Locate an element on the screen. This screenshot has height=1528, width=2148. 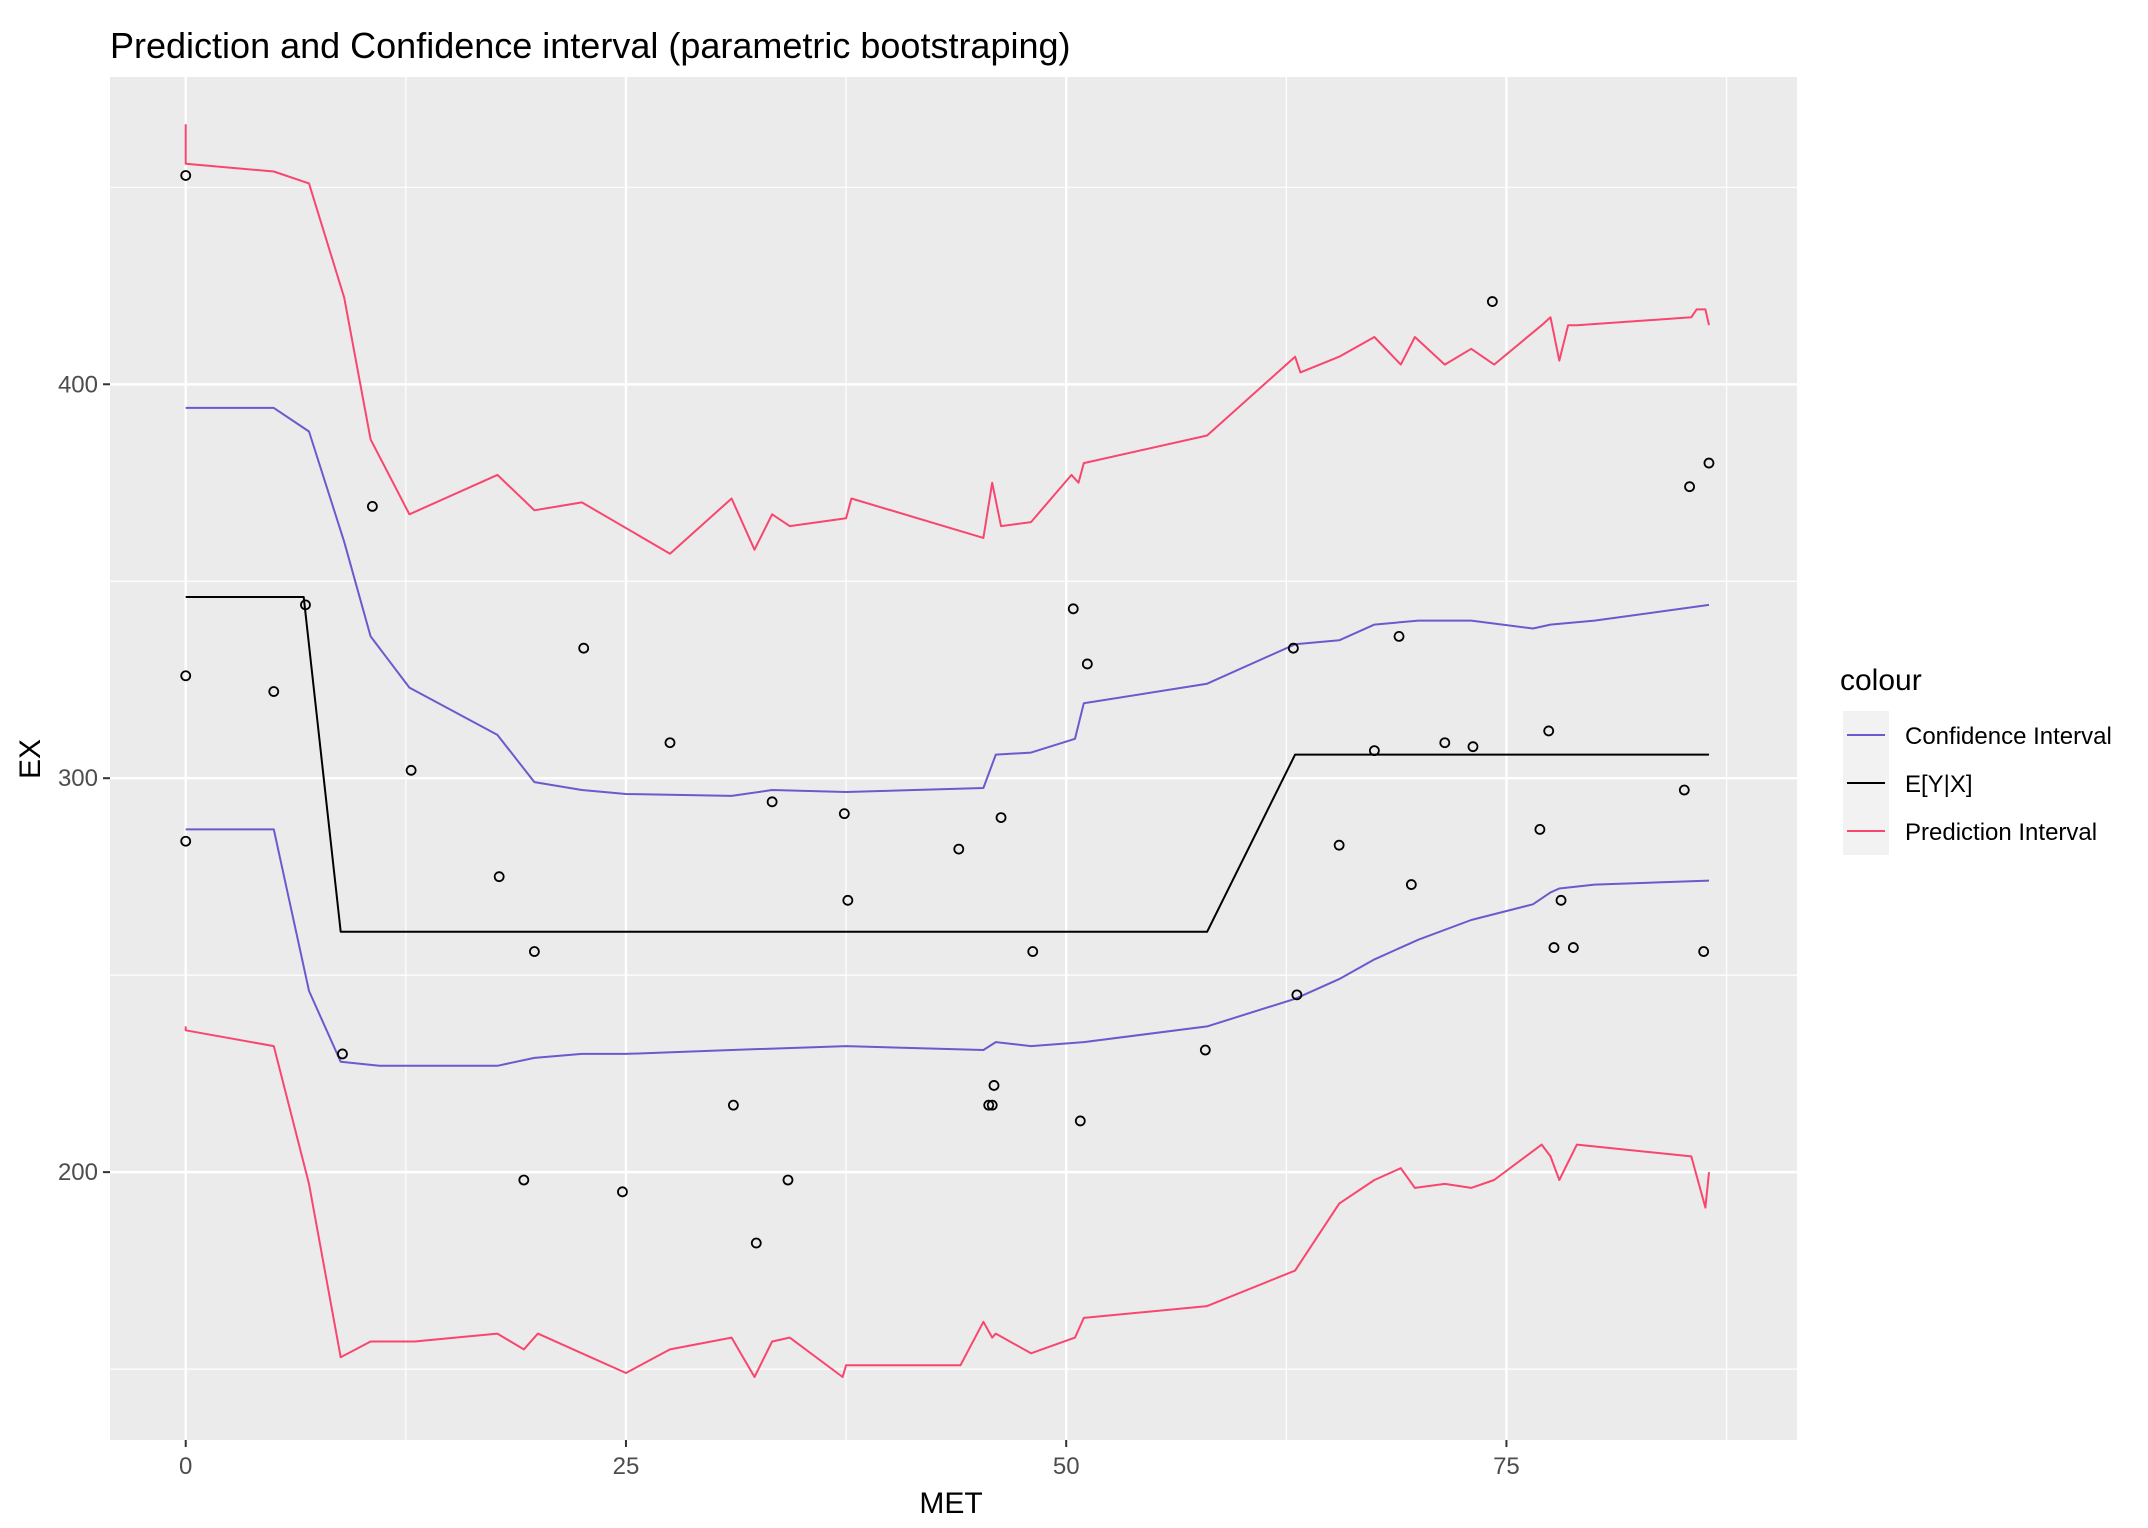
x-tick-label-3: 75 is located at coordinates (1506, 1466).